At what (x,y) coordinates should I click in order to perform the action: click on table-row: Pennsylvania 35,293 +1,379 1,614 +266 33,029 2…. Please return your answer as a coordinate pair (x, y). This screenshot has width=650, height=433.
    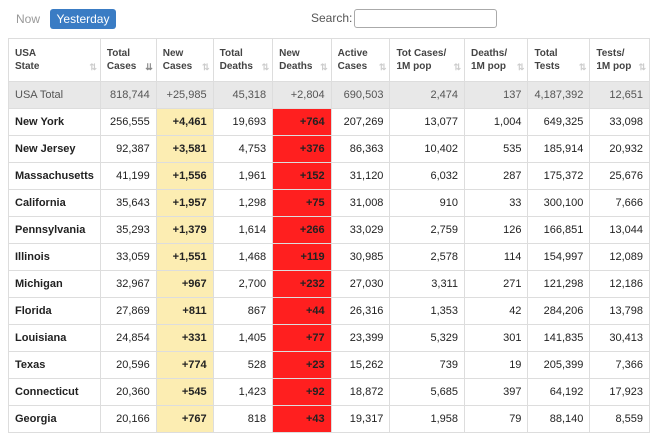
    Looking at the image, I should click on (329, 230).